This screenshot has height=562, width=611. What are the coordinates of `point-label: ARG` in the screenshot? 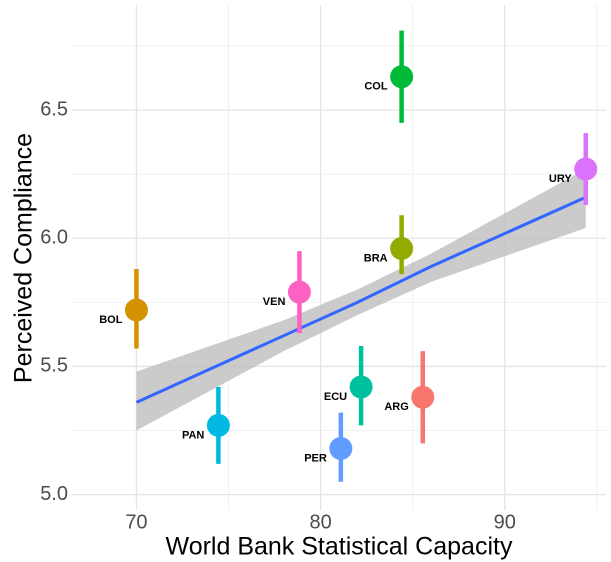 It's located at (396, 407).